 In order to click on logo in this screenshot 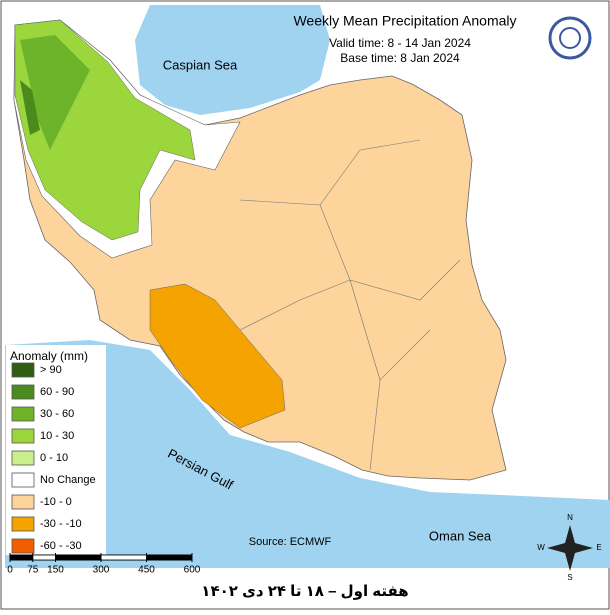, I will do `click(570, 38)`.